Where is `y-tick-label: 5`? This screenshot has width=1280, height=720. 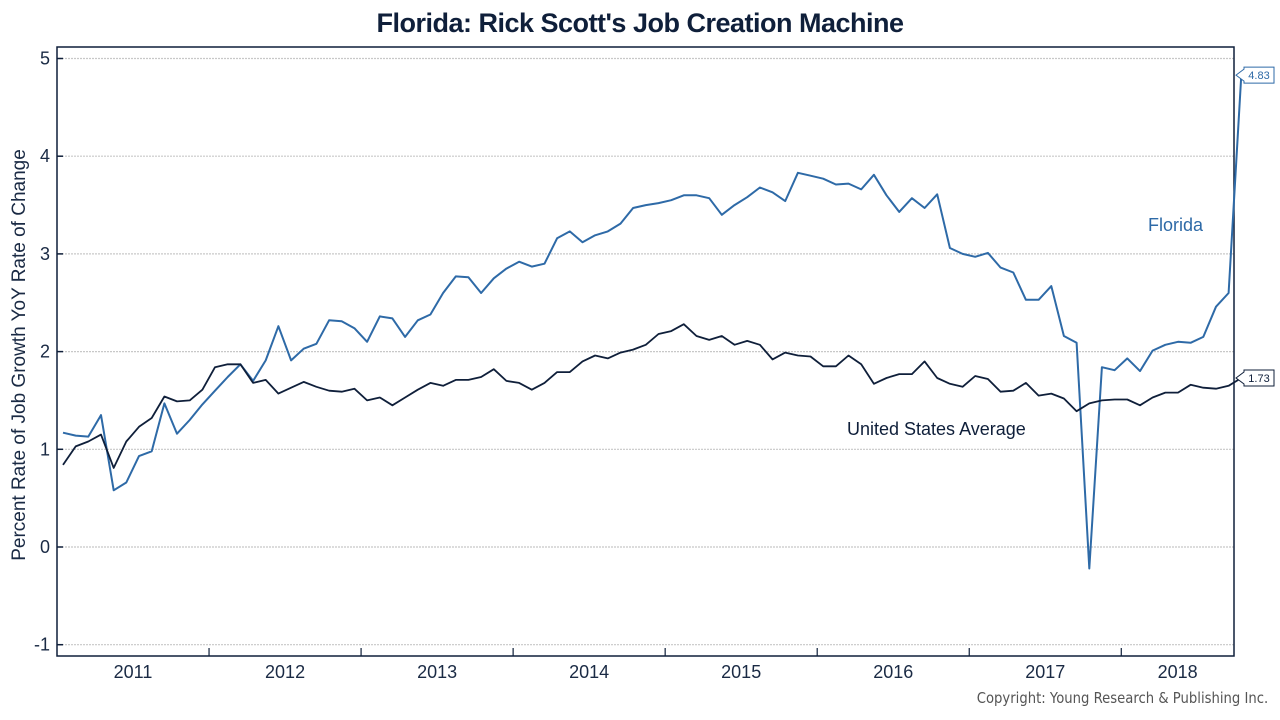 y-tick-label: 5 is located at coordinates (45, 59).